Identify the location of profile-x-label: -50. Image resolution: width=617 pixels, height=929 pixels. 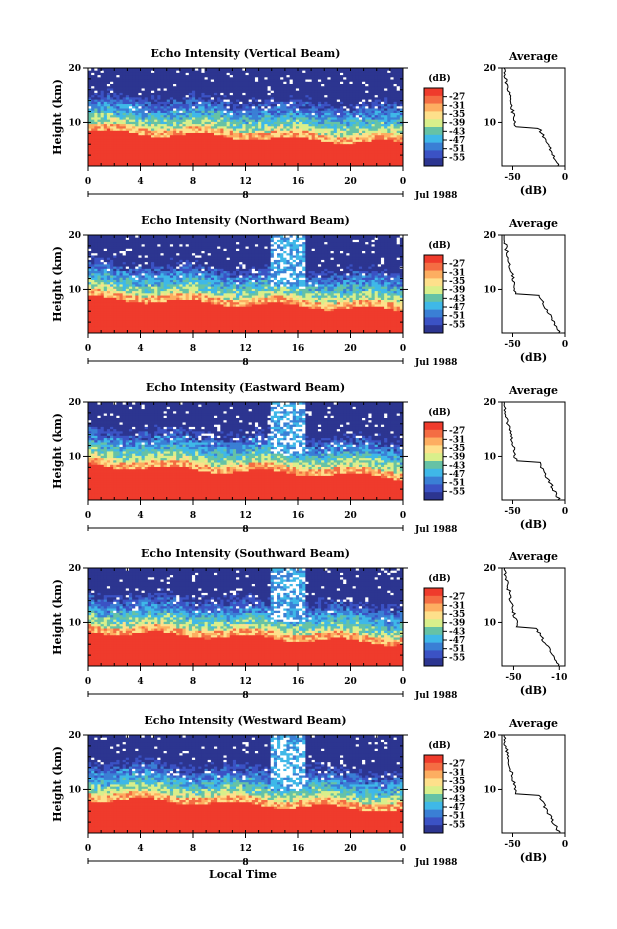
(512, 178).